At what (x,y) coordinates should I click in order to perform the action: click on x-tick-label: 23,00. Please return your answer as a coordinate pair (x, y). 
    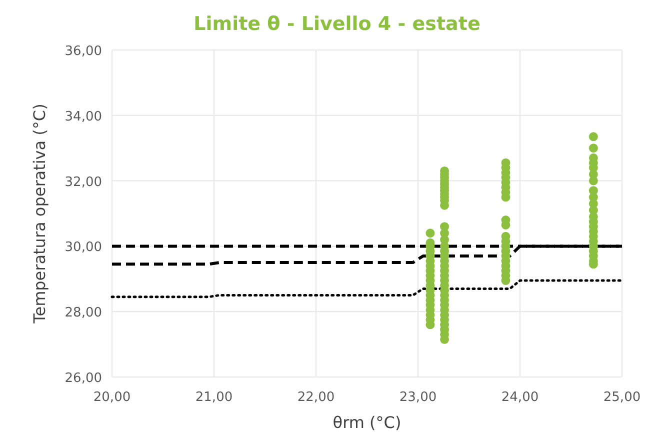
    Looking at the image, I should click on (418, 397).